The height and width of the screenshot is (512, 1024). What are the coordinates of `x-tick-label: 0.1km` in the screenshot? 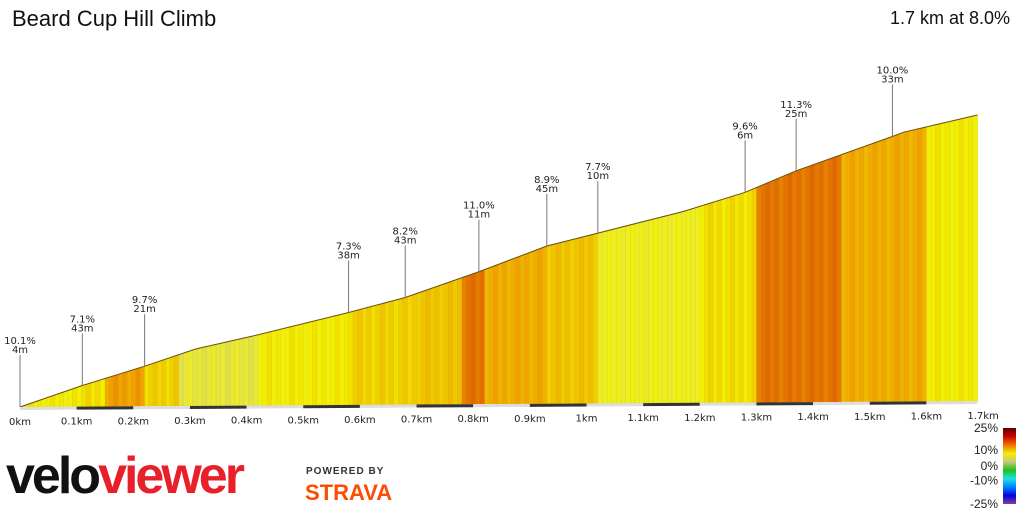 It's located at (76, 422).